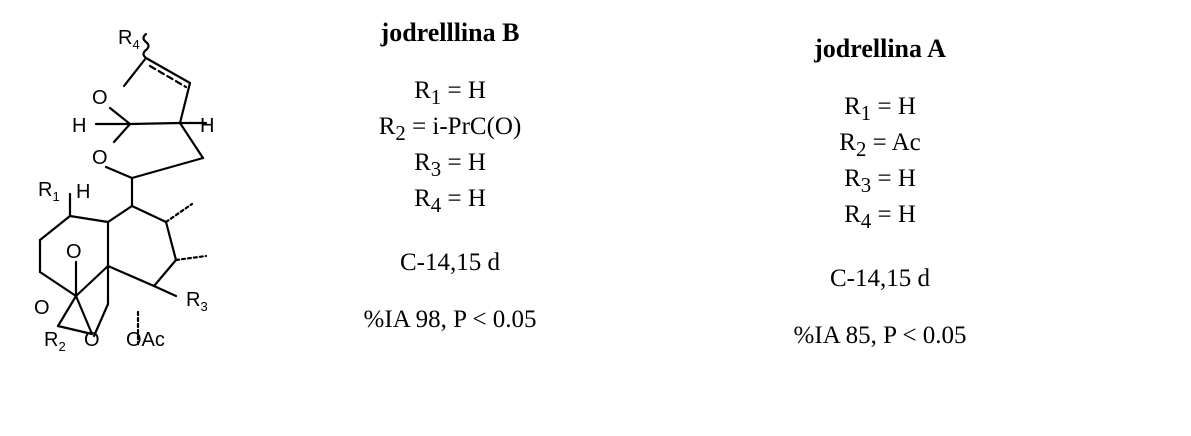 Image resolution: width=1191 pixels, height=436 pixels. What do you see at coordinates (129, 39) in the screenshot?
I see `r4-label: R4` at bounding box center [129, 39].